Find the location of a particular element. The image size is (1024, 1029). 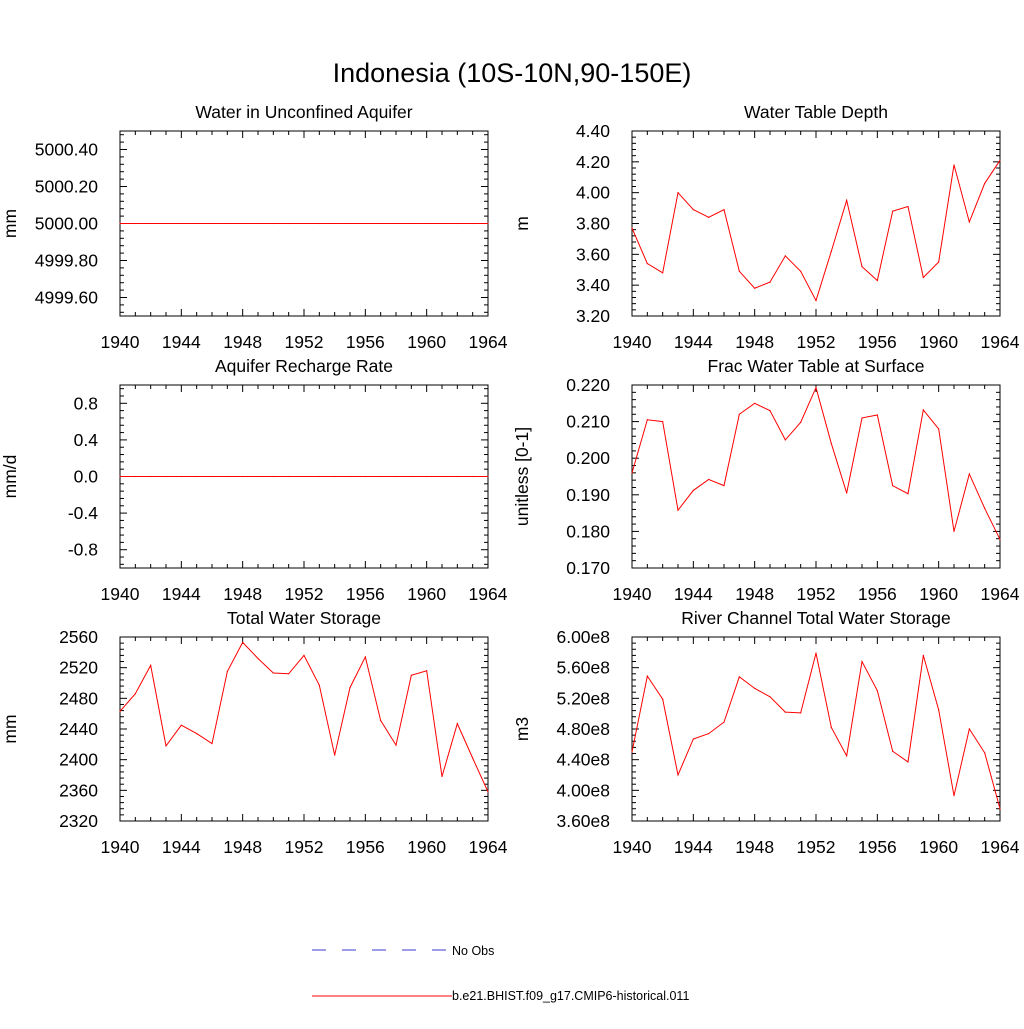

y-axis-label: unitless [0-1] is located at coordinates (522, 476).